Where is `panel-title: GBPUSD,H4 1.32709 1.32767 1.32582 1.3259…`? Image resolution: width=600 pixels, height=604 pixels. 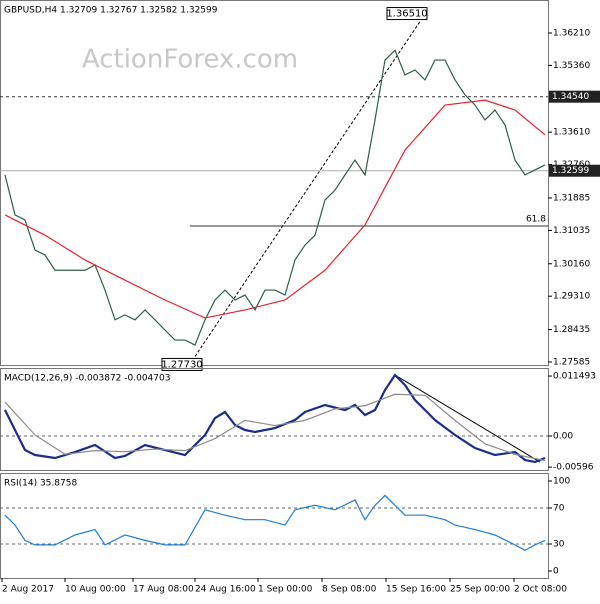 panel-title: GBPUSD,H4 1.32709 1.32767 1.32582 1.3259… is located at coordinates (111, 11).